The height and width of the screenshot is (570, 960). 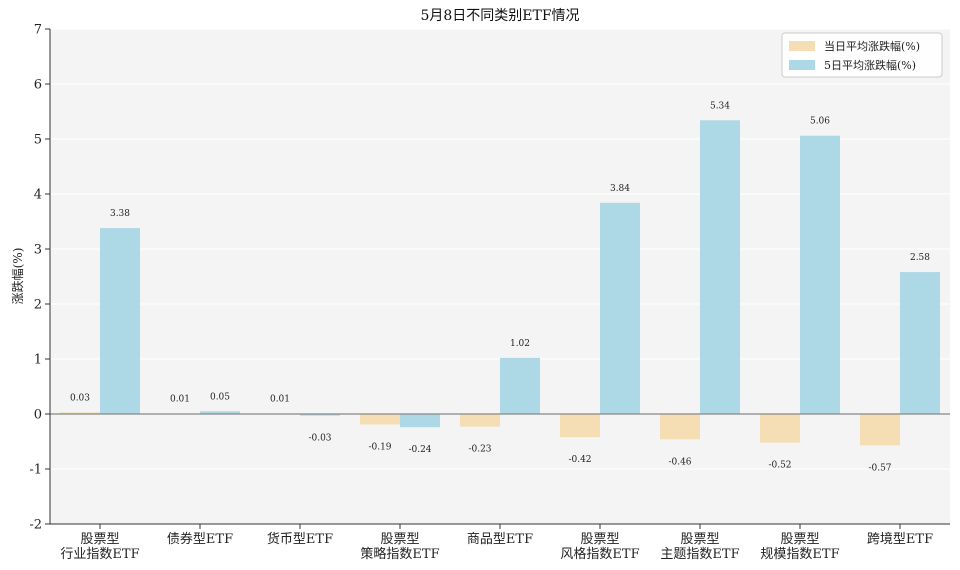 I want to click on y-tick-label: 2, so click(x=38, y=305).